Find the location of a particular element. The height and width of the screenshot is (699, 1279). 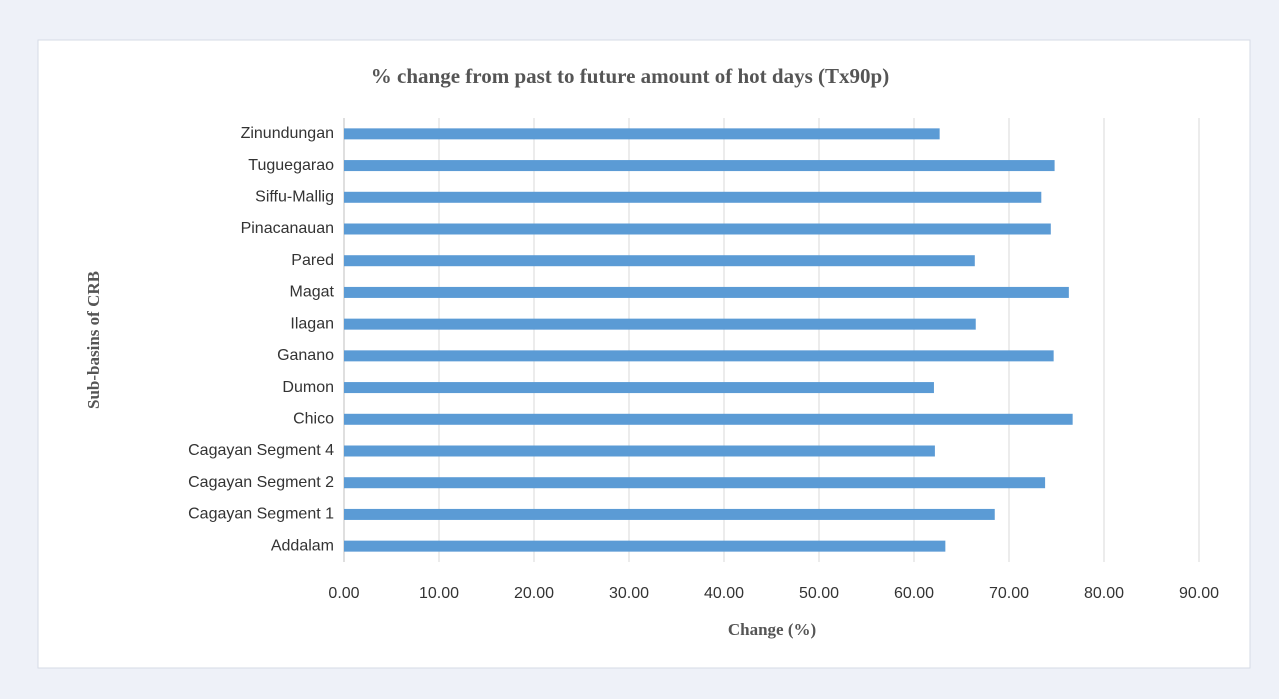

x-tick-label: 20.00 is located at coordinates (534, 593).